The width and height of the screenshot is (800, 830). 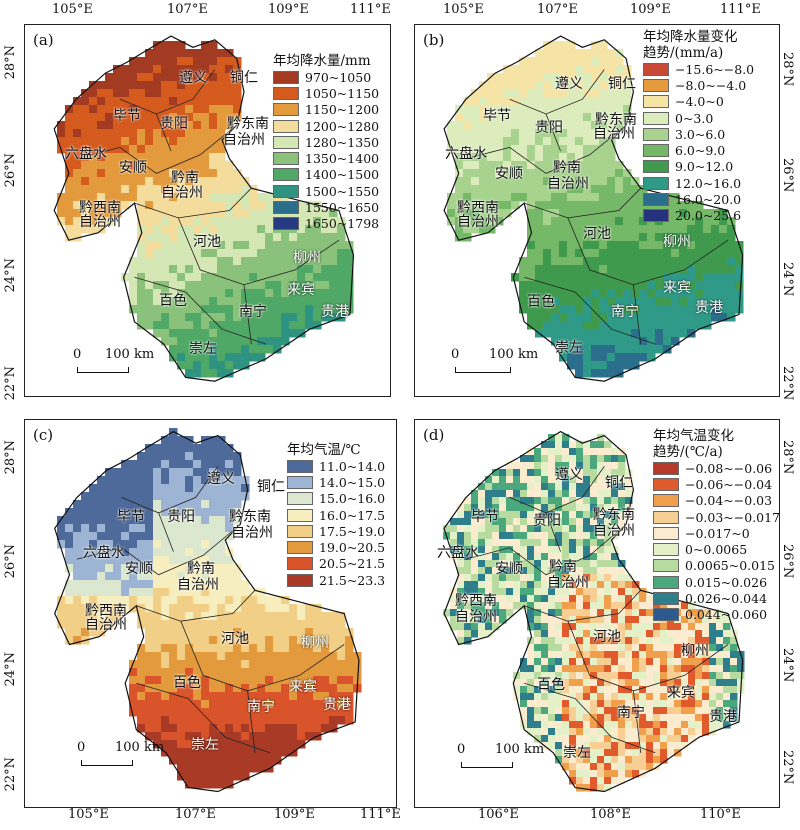 What do you see at coordinates (72, 9) in the screenshot?
I see `top-lon-label: 105°E` at bounding box center [72, 9].